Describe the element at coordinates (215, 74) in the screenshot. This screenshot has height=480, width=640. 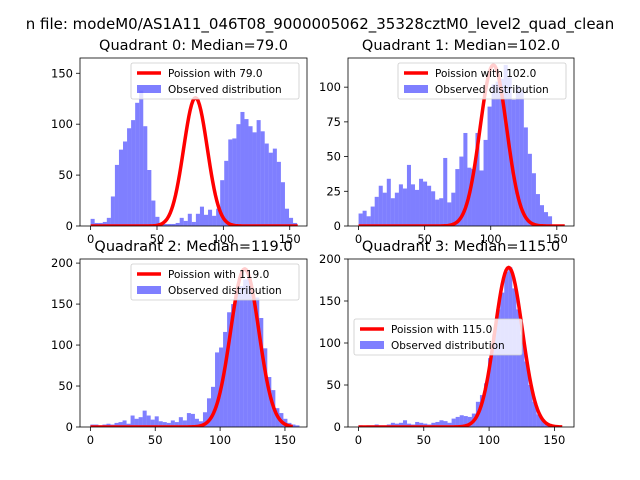
I see `legend-fit-label: Poission with 79.0` at that location.